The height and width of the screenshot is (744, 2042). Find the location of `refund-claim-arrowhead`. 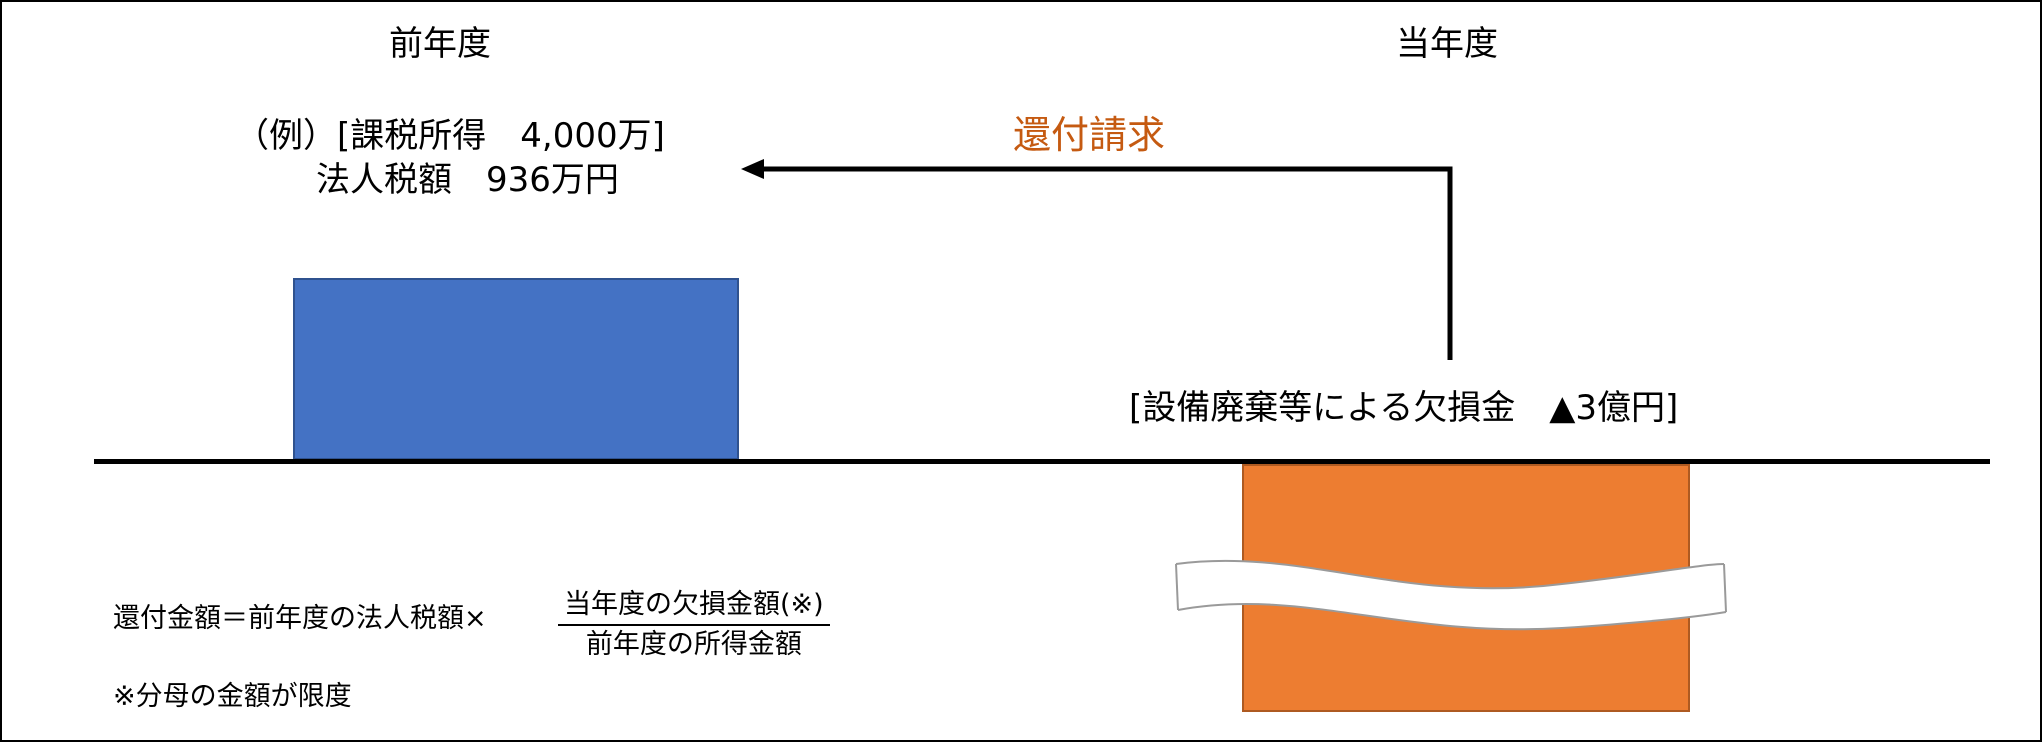

refund-claim-arrowhead is located at coordinates (752, 169).